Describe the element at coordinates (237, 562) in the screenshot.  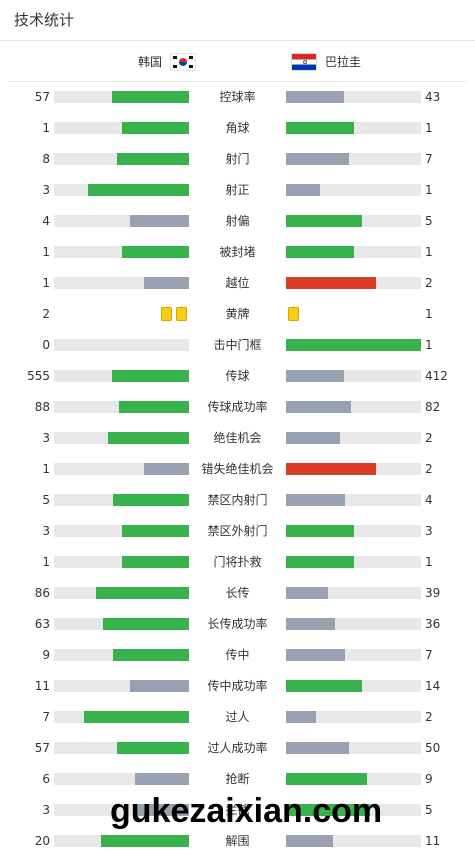
I see `stat-row: 1 门将扑救 1` at that location.